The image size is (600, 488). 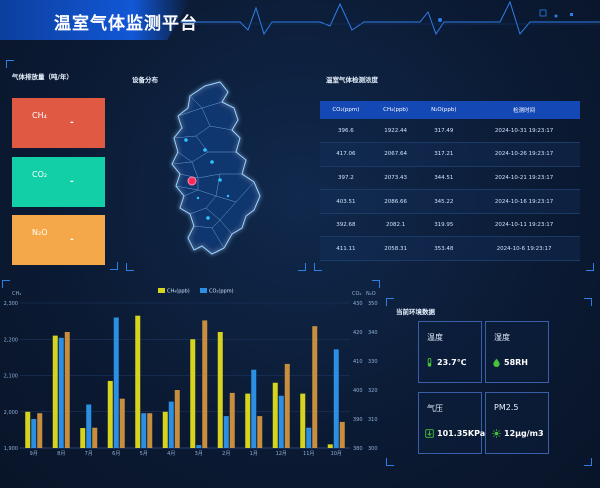 What do you see at coordinates (435, 408) in the screenshot?
I see `env-card-label: 气压` at bounding box center [435, 408].